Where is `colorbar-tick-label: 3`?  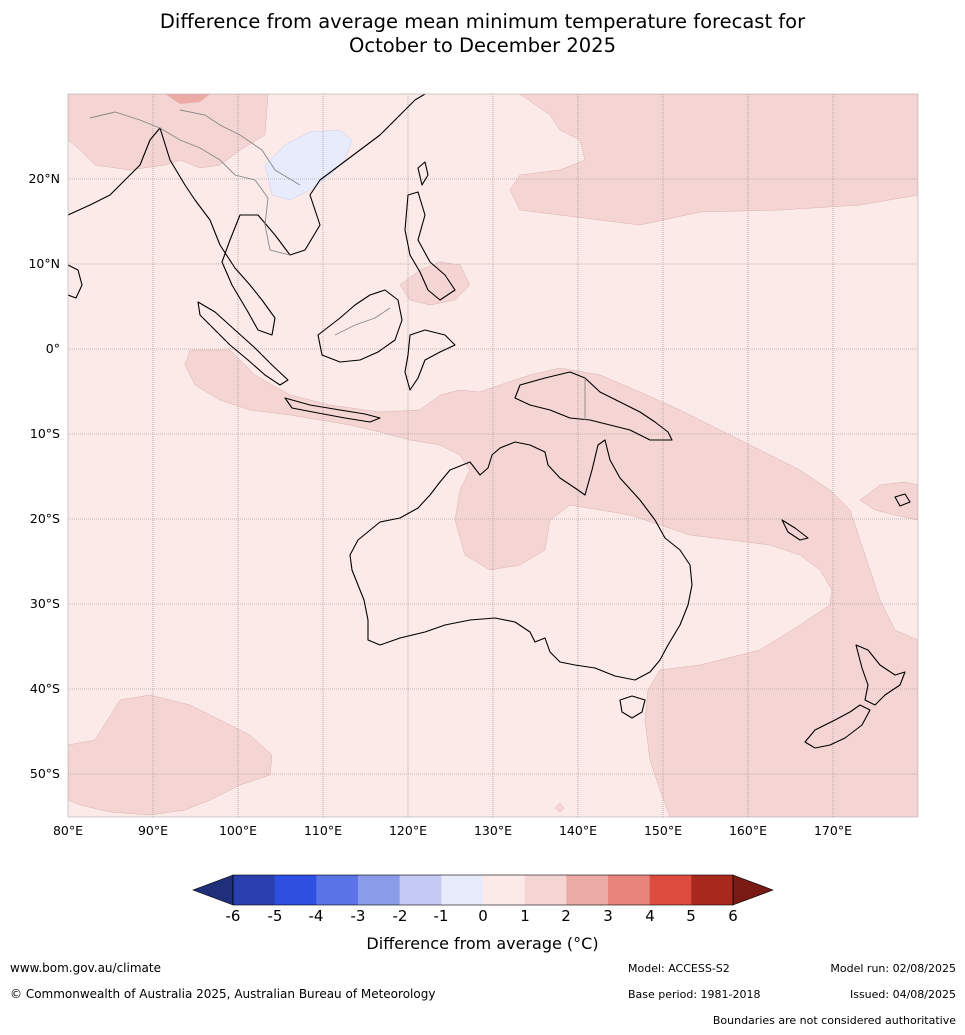
colorbar-tick-label: 3 is located at coordinates (608, 916).